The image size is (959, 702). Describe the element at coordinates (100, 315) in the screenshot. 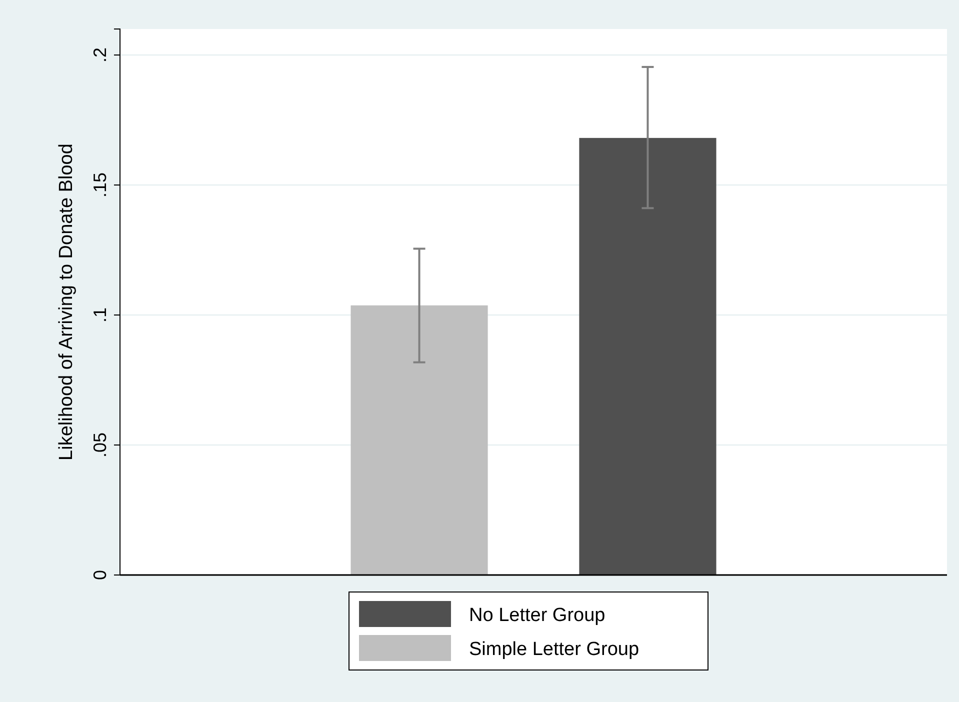

I see `y-tick-label: .1` at that location.